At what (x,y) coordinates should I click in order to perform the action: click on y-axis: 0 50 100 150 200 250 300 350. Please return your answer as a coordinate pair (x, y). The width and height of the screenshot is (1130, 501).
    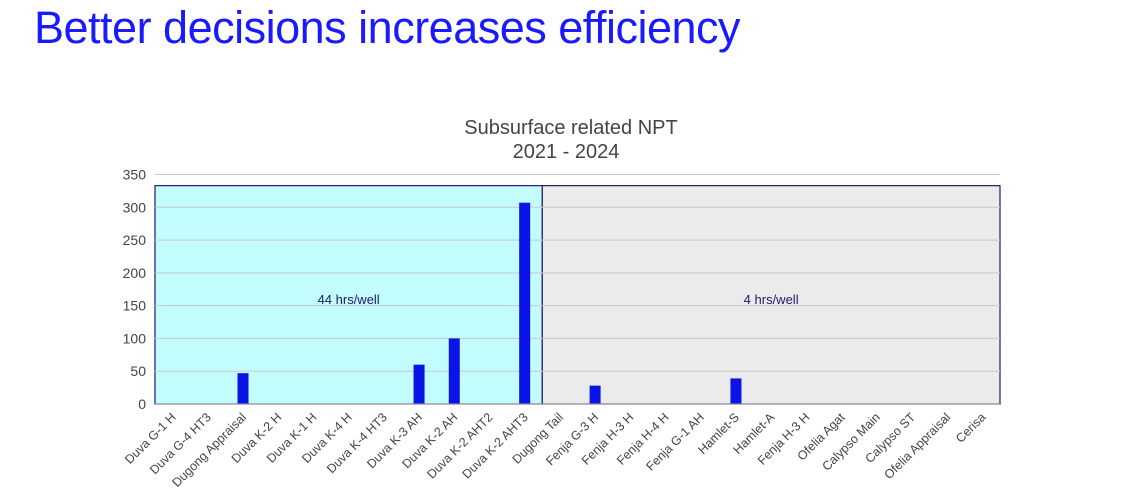
    Looking at the image, I should click on (135, 290).